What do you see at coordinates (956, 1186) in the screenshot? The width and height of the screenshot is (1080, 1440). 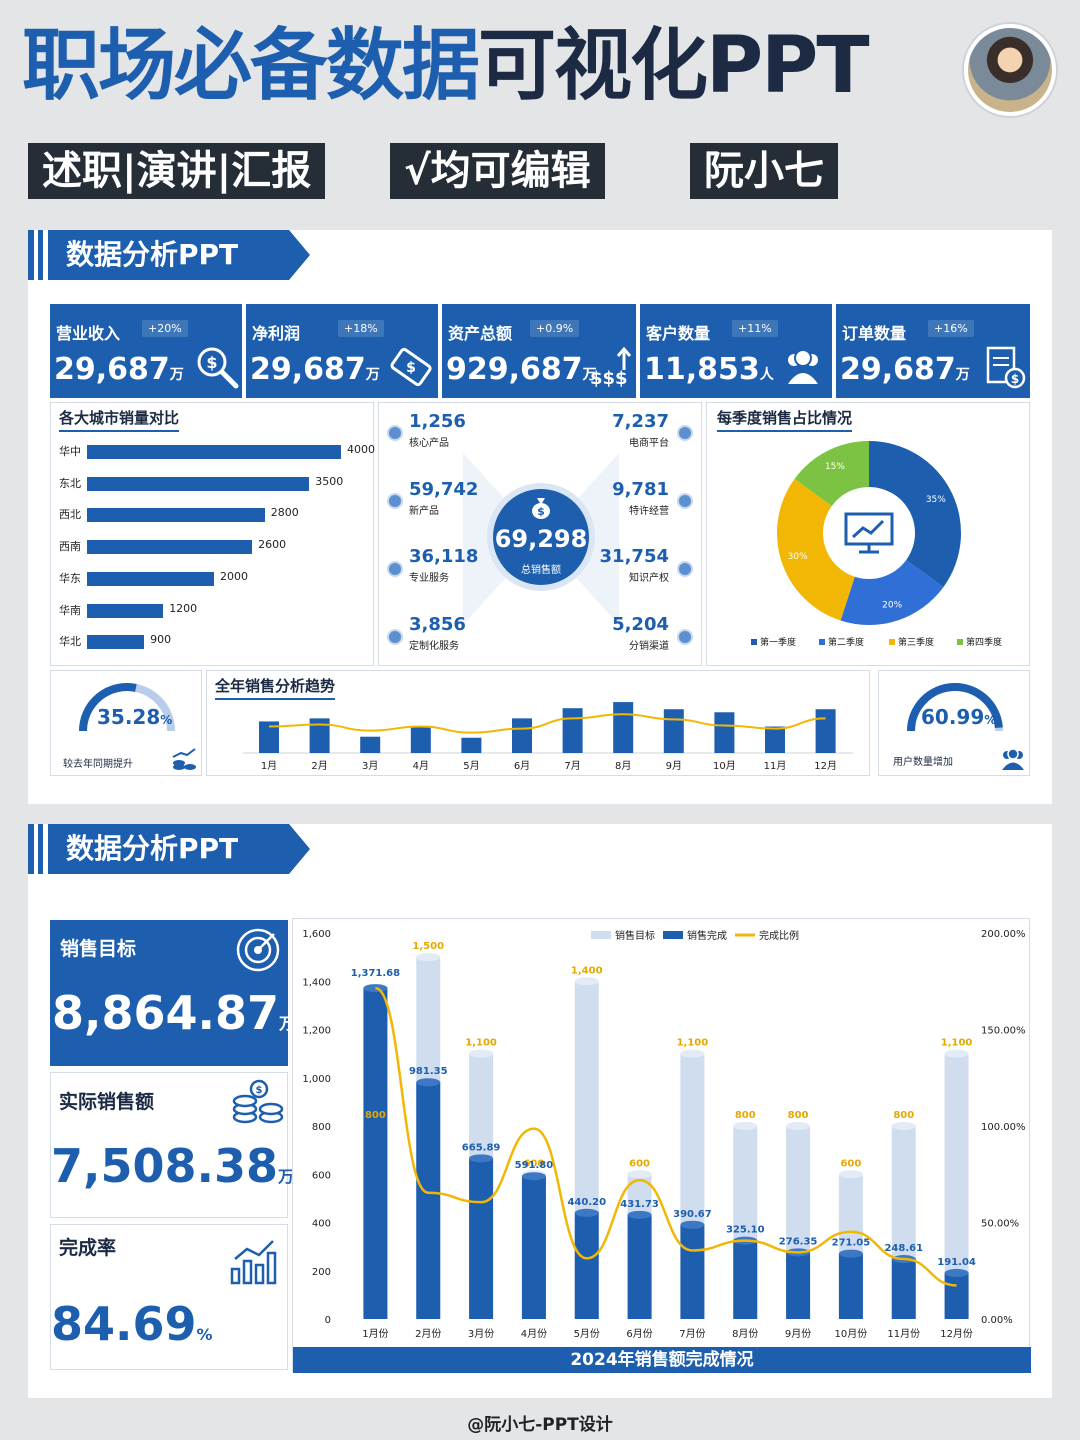 I see `target-bar` at bounding box center [956, 1186].